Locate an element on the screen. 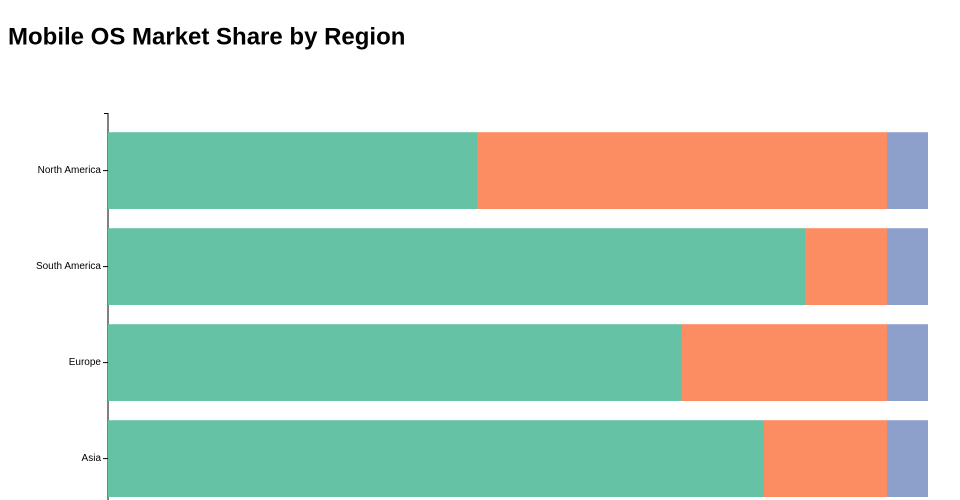 The image size is (960, 500). y-tick-label: Europe is located at coordinates (85, 362).